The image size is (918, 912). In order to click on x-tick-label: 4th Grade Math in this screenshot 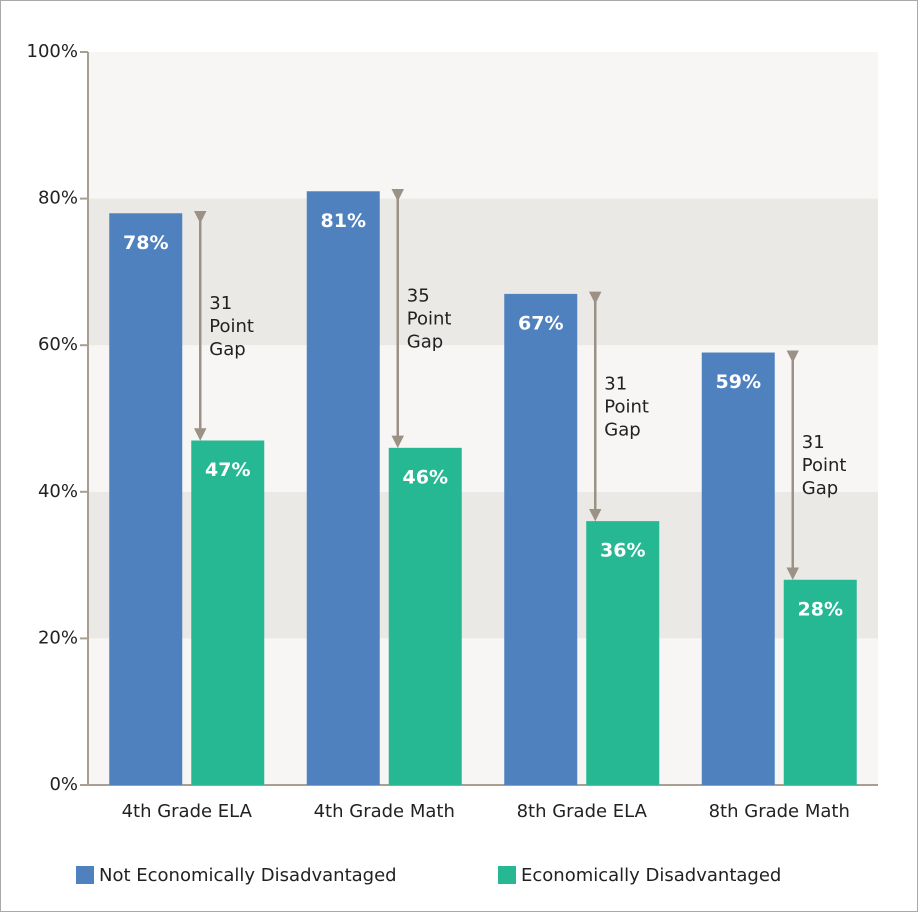, I will do `click(384, 811)`.